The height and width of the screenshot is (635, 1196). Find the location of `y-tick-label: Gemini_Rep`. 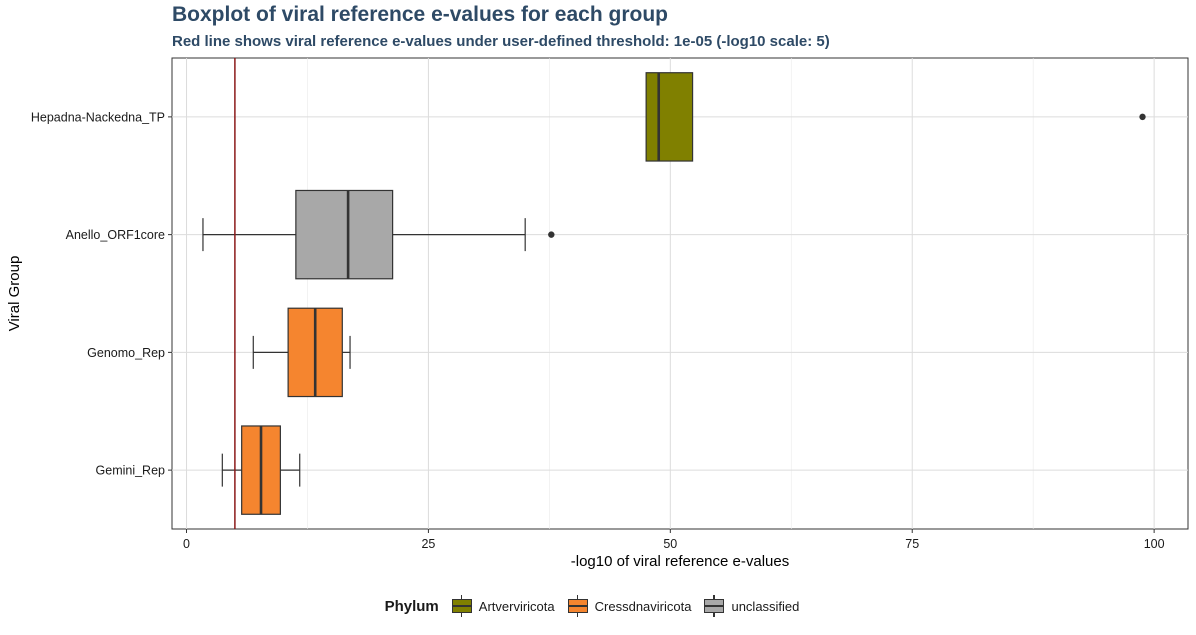

y-tick-label: Gemini_Rep is located at coordinates (131, 471).